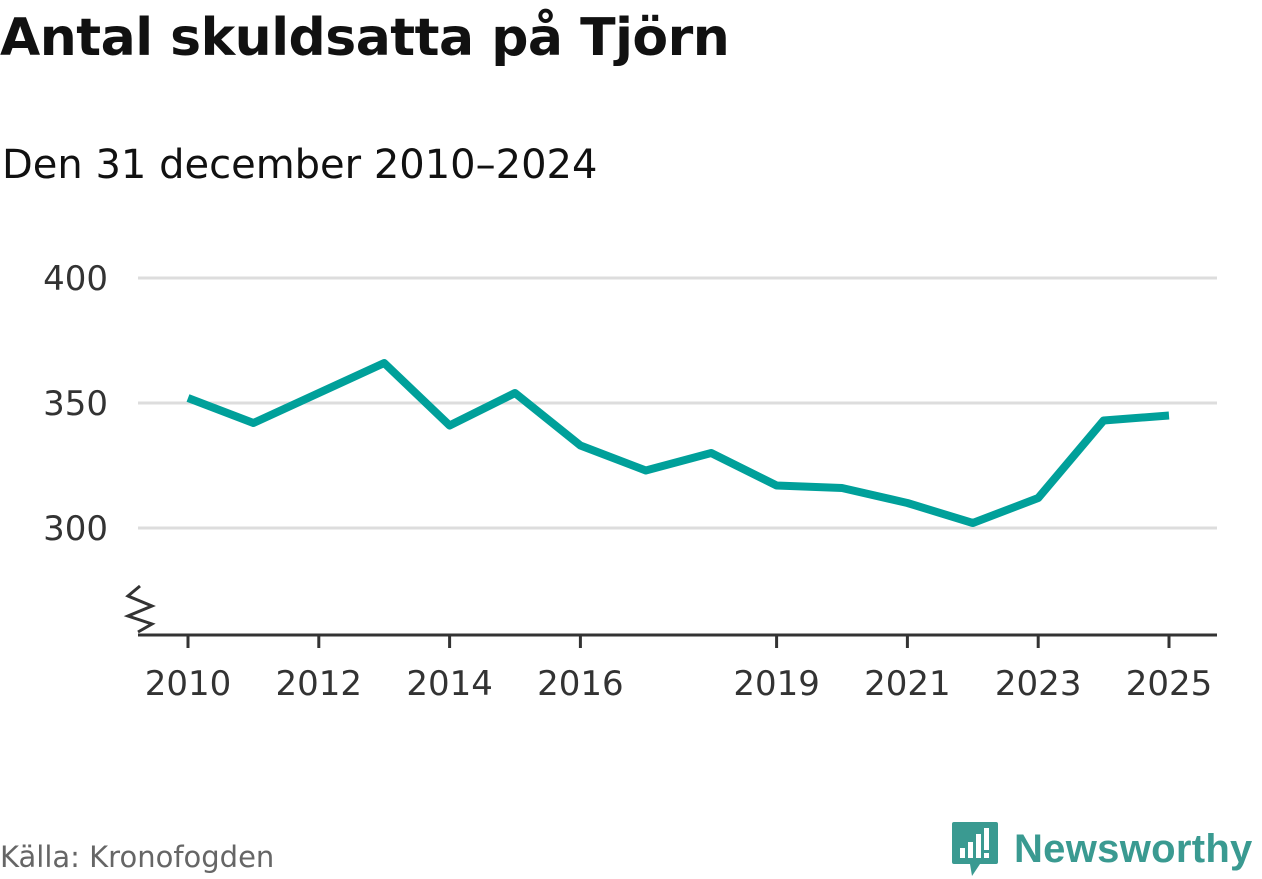  What do you see at coordinates (449, 684) in the screenshot?
I see `x-tick-label: 2014` at bounding box center [449, 684].